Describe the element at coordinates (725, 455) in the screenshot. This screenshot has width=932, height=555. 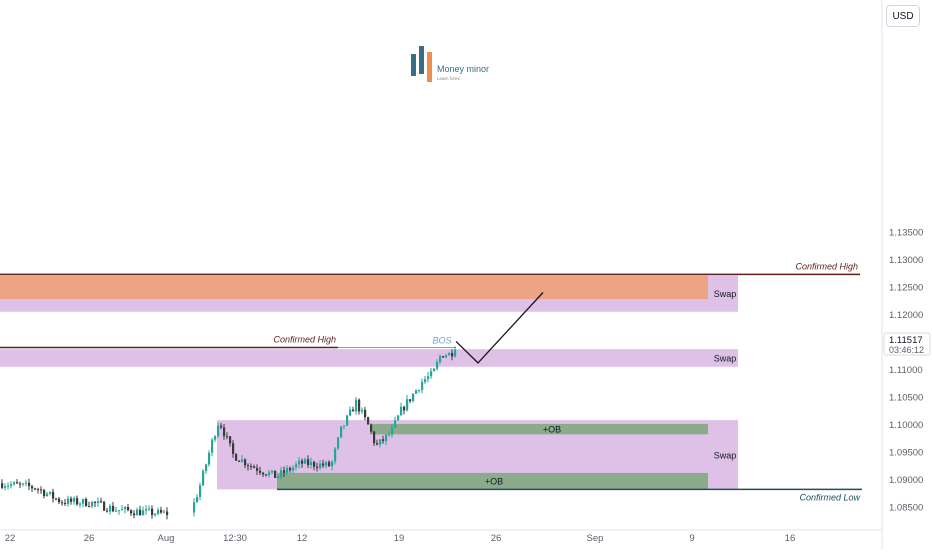
I see `zone-label: Swap` at that location.